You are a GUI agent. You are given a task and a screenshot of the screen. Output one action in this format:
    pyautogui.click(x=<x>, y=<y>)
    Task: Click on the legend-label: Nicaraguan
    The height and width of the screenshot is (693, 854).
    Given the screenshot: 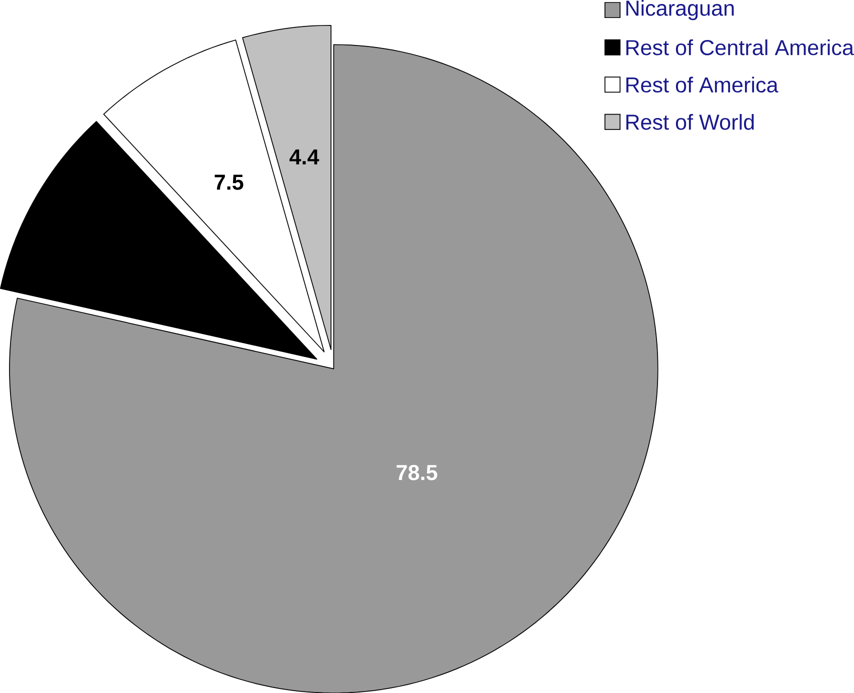 What is the action you would take?
    pyautogui.click(x=680, y=10)
    